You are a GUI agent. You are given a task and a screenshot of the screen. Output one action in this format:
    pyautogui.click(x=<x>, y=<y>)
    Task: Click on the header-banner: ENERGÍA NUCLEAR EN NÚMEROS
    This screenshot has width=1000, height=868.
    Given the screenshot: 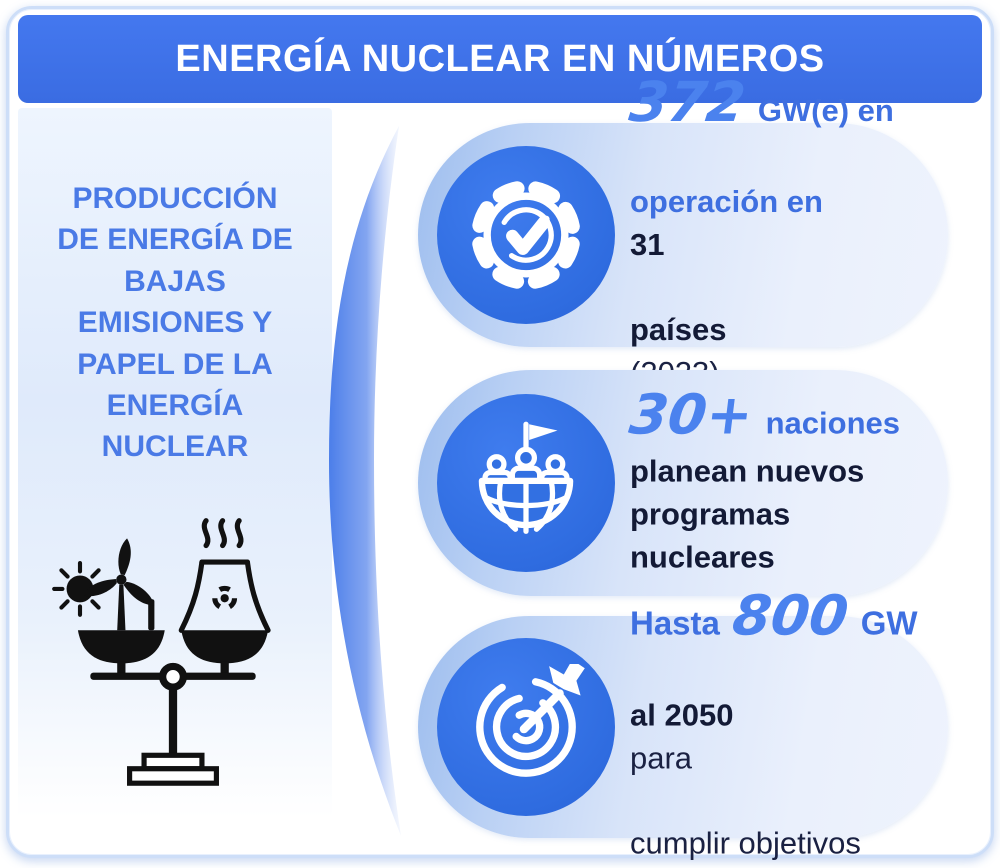 What is the action you would take?
    pyautogui.click(x=500, y=59)
    